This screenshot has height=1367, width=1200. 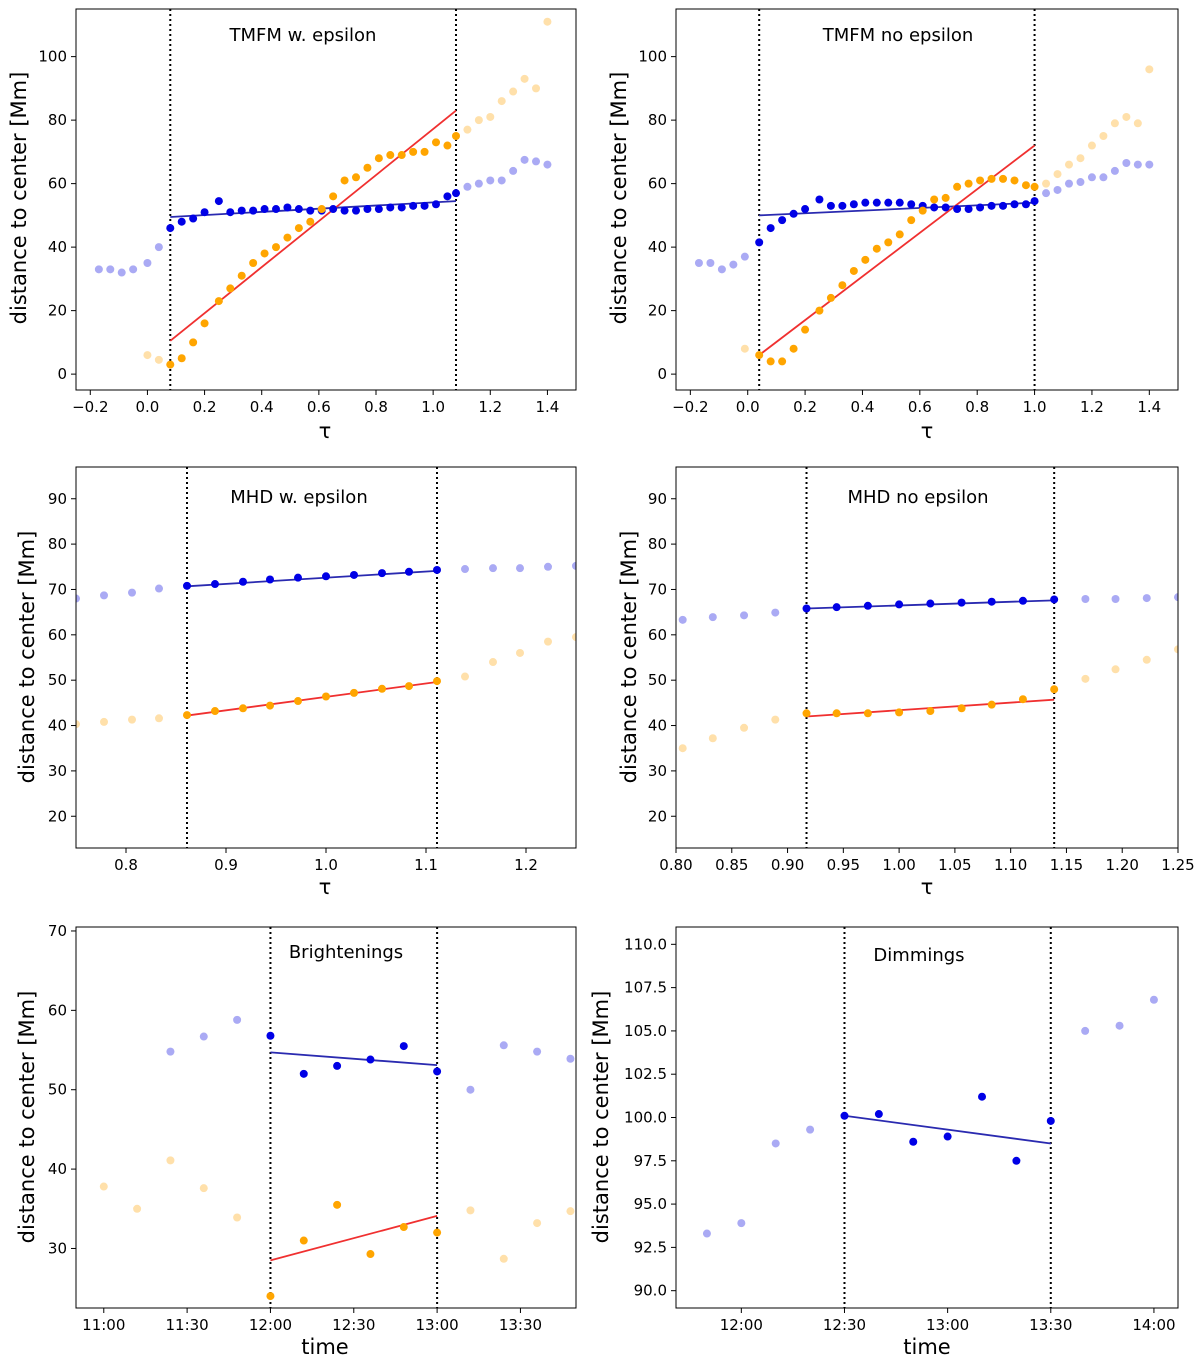 What do you see at coordinates (645, 988) in the screenshot?
I see `y-tick-label: 107.5` at bounding box center [645, 988].